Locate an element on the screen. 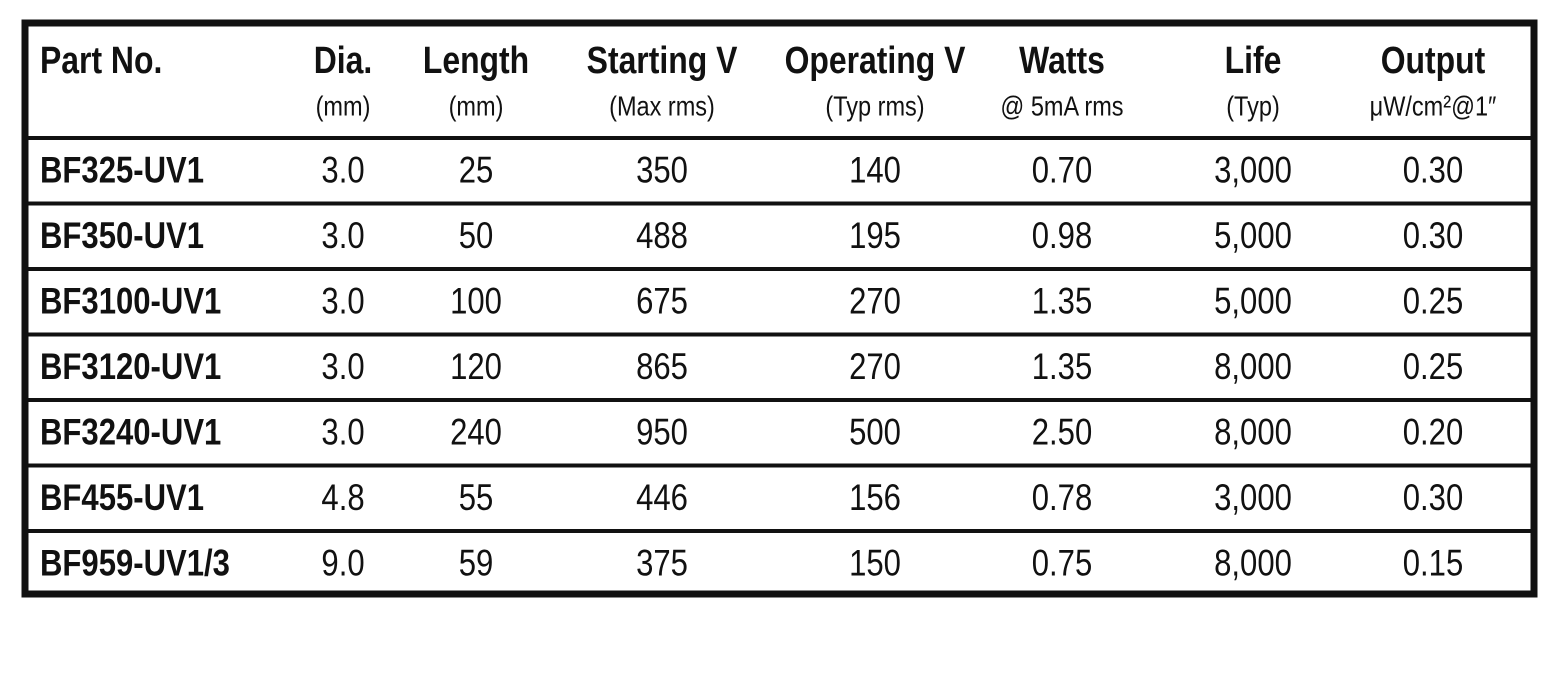 The image size is (1549, 690). column-title: Watts is located at coordinates (1062, 60).